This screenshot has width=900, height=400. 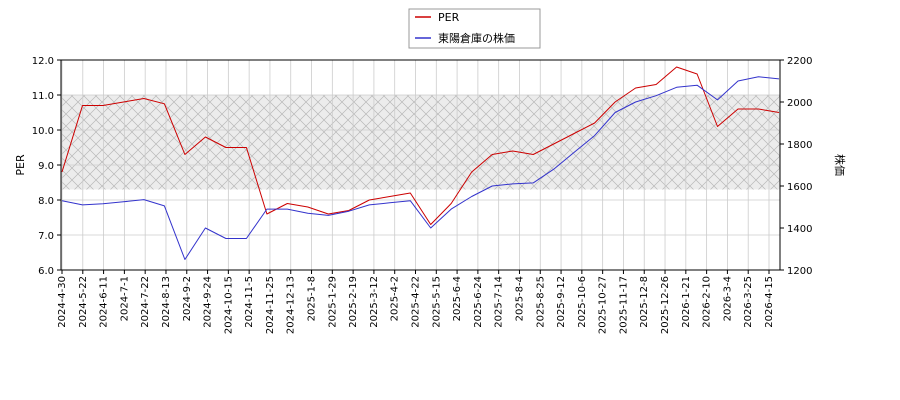 I want to click on x-tick-label: 2025-4-2, so click(x=395, y=298).